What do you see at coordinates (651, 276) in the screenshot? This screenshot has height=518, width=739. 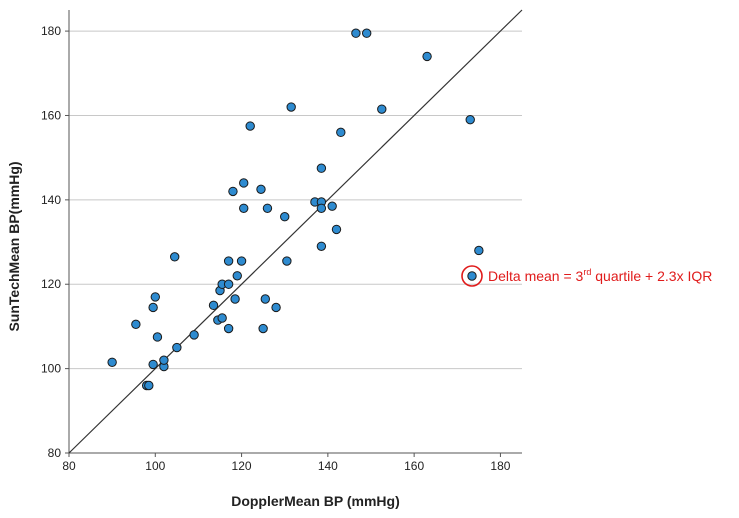 I see `annotation-text-rest: quartile + 2.3x IQR` at bounding box center [651, 276].